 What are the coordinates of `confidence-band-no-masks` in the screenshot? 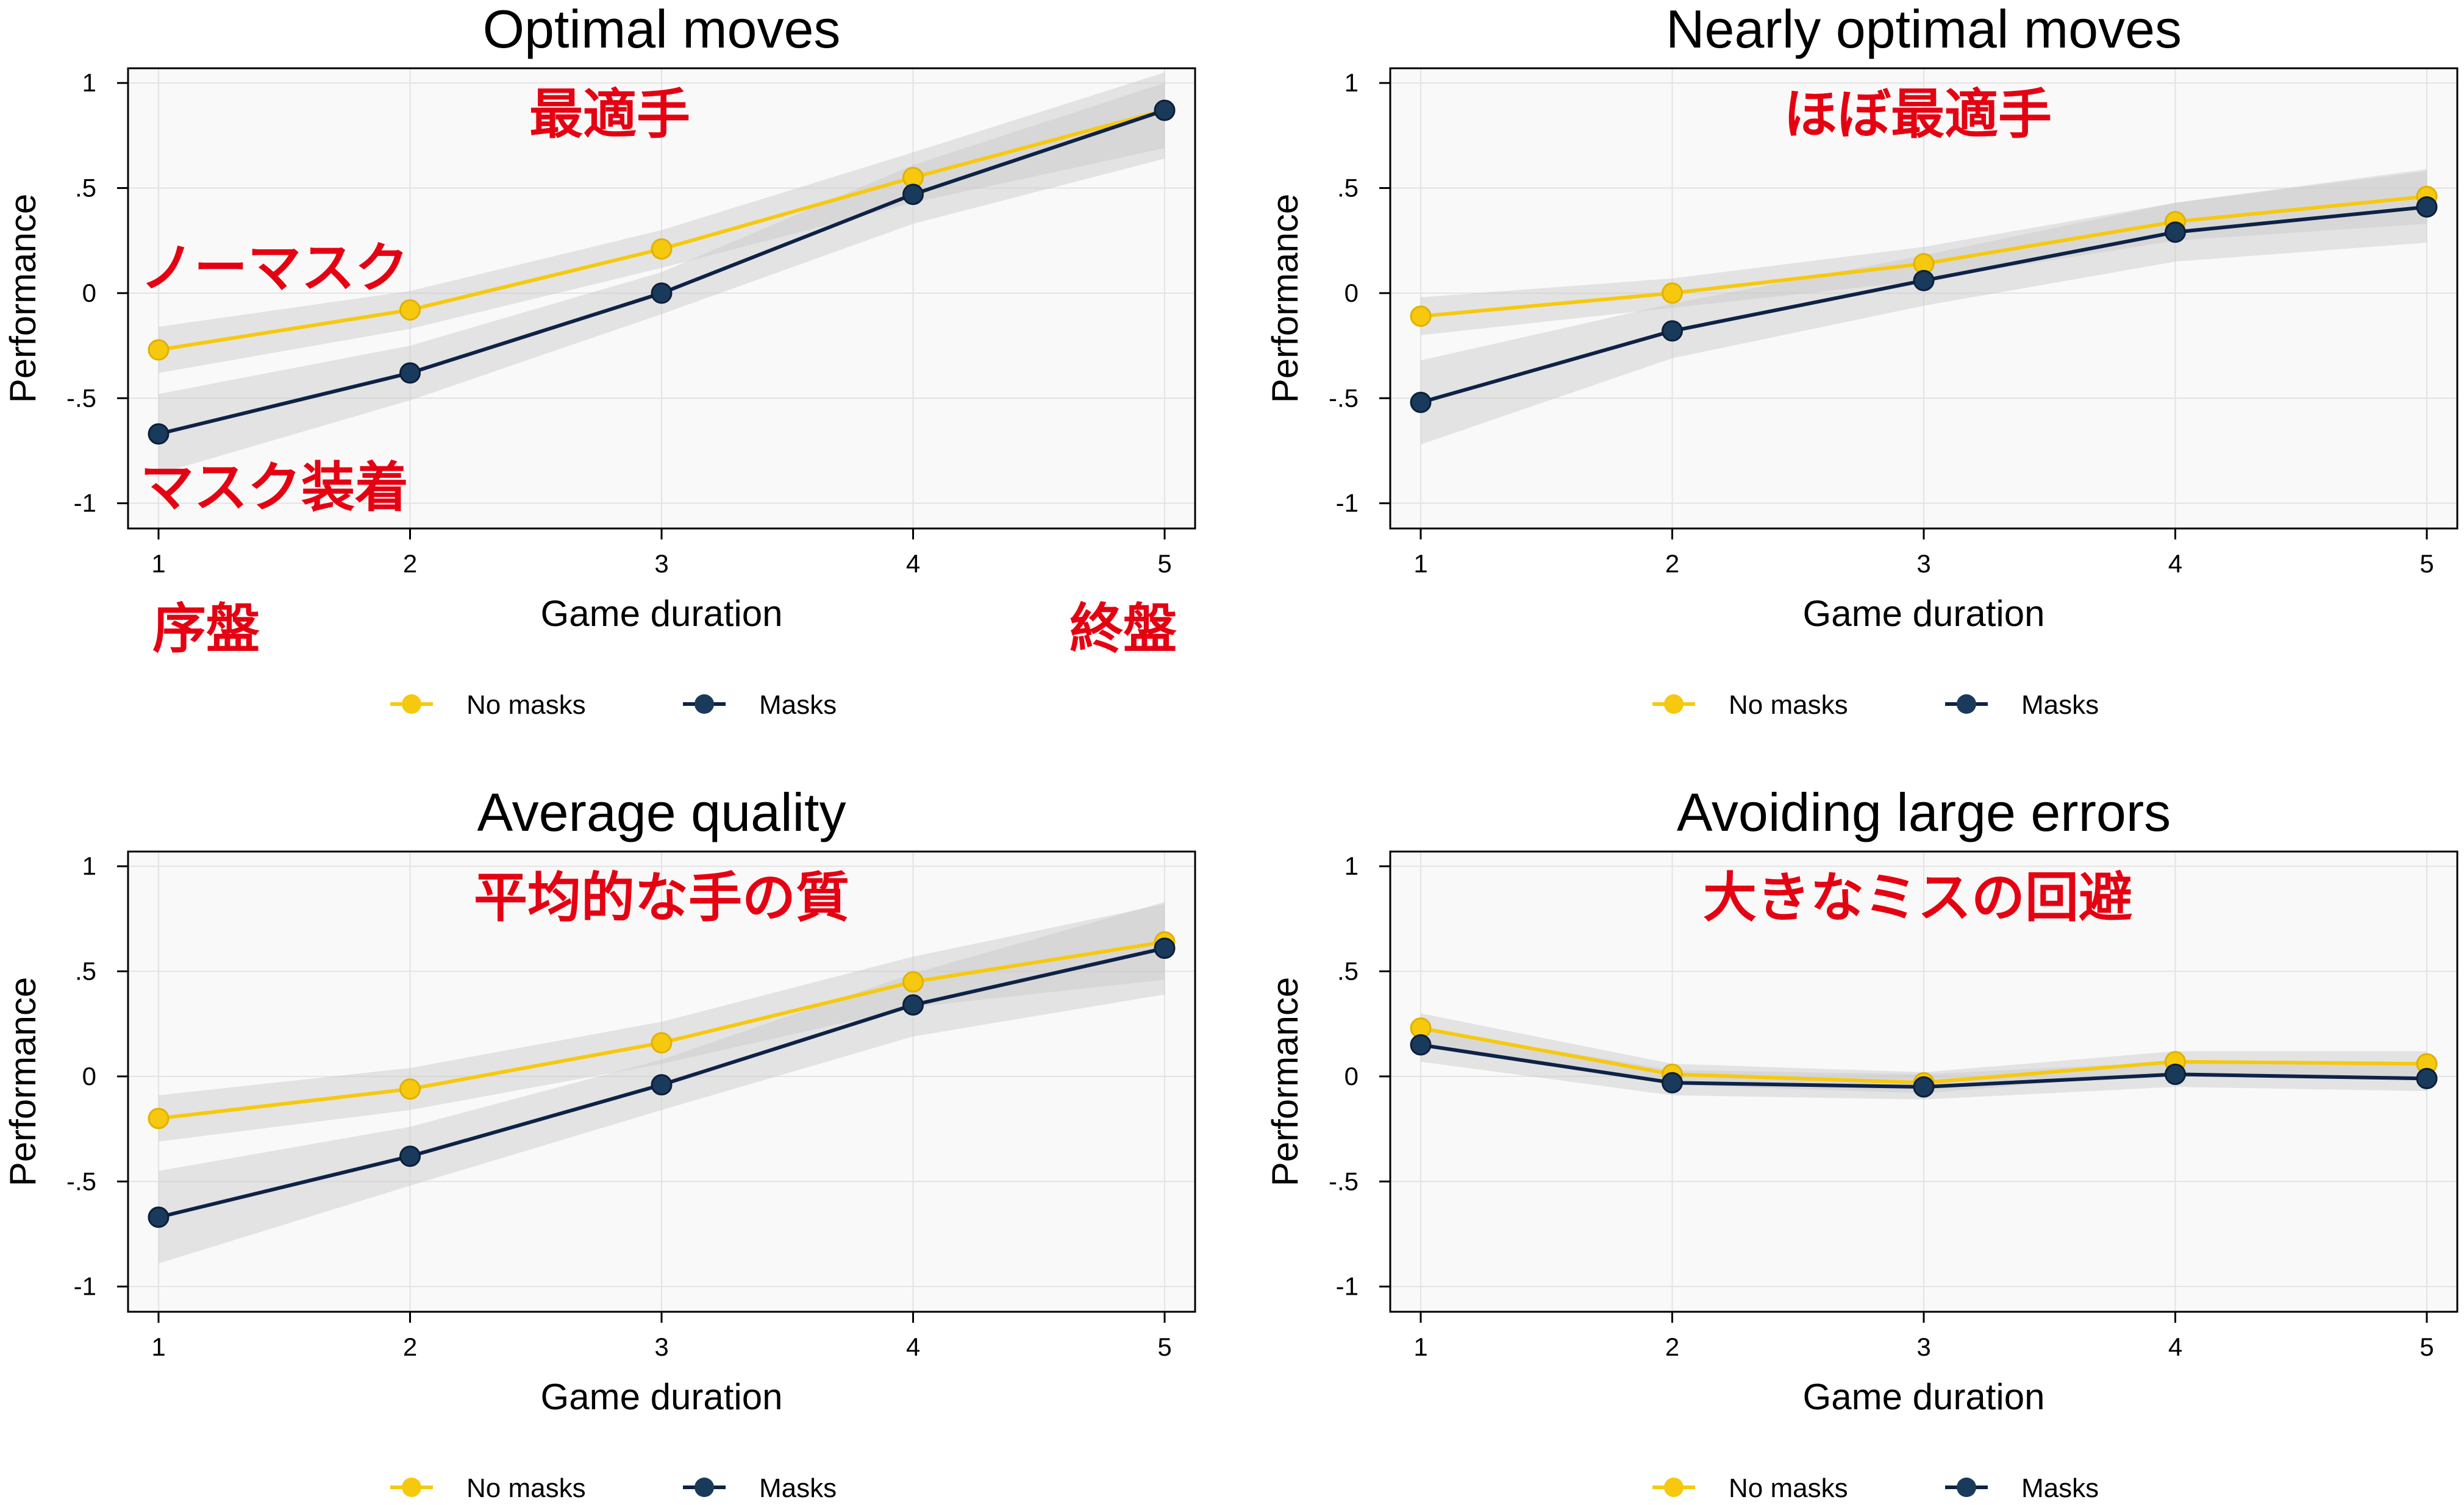 It's located at (662, 223).